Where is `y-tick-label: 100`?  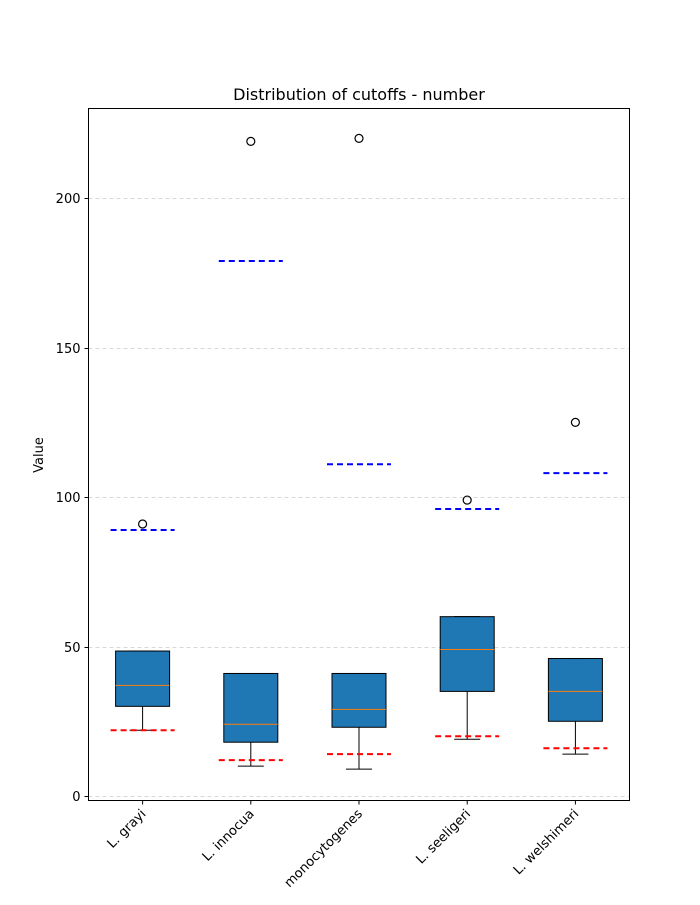
y-tick-label: 100 is located at coordinates (68, 498).